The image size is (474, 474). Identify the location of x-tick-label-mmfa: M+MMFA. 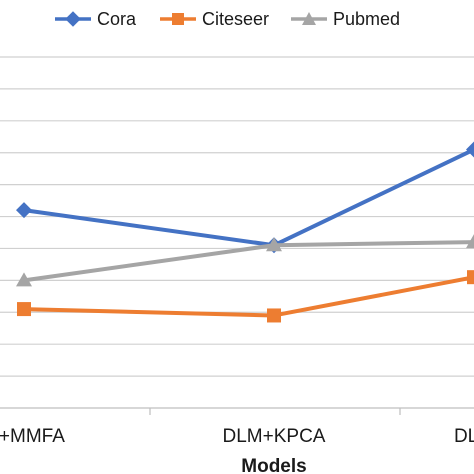
(32, 436).